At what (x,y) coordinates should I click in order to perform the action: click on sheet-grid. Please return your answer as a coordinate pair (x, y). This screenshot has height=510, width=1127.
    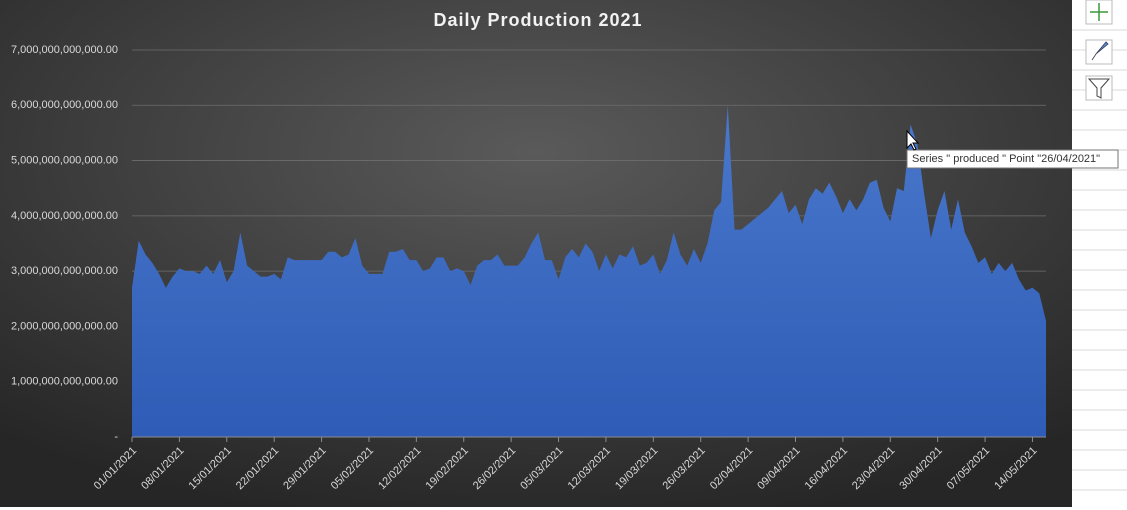
    Looking at the image, I should click on (1099, 260).